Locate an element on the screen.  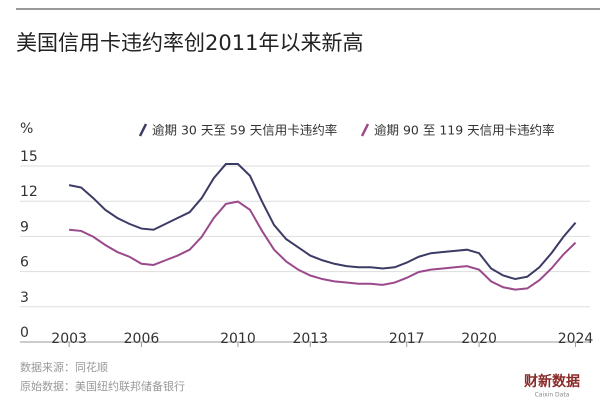
y-tick-label: 9 is located at coordinates (24, 227).